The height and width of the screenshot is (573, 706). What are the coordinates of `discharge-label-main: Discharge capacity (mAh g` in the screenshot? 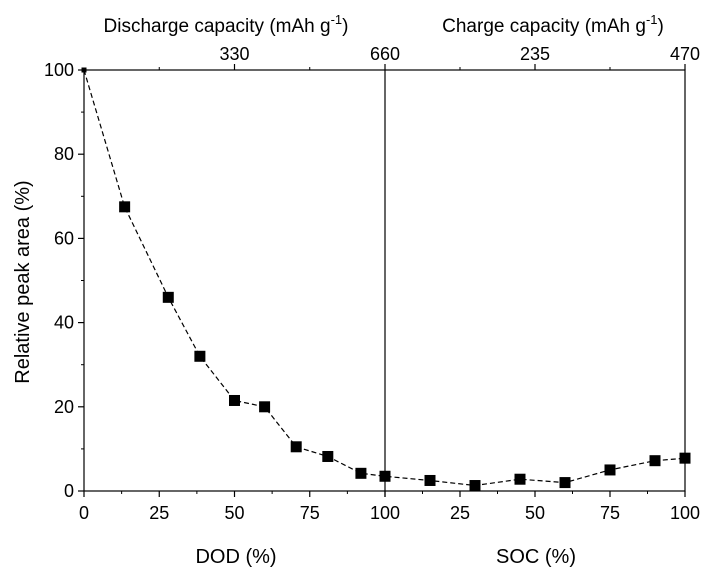 It's located at (217, 26).